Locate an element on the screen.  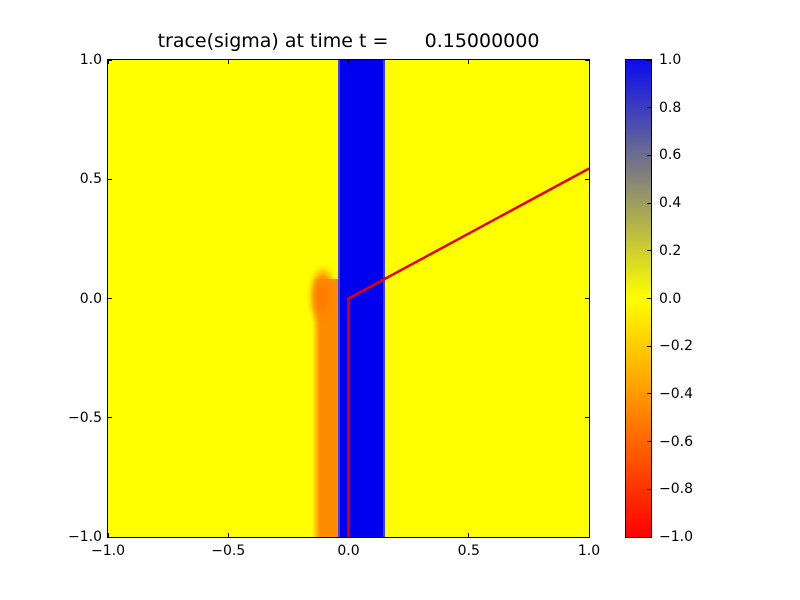
colorbar is located at coordinates (638, 298).